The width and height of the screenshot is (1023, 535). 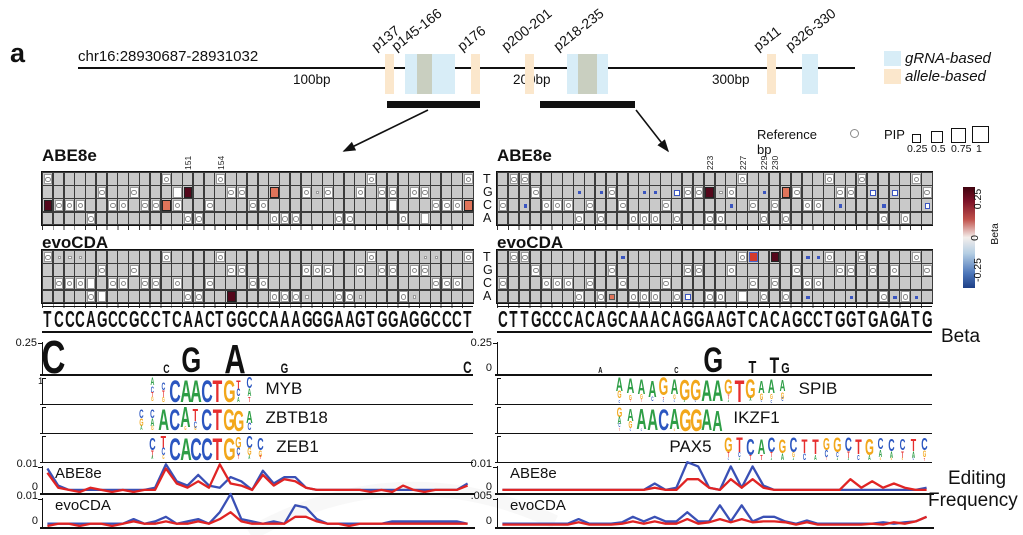 What do you see at coordinates (43, 391) in the screenshot?
I see `motif-axis` at bounding box center [43, 391].